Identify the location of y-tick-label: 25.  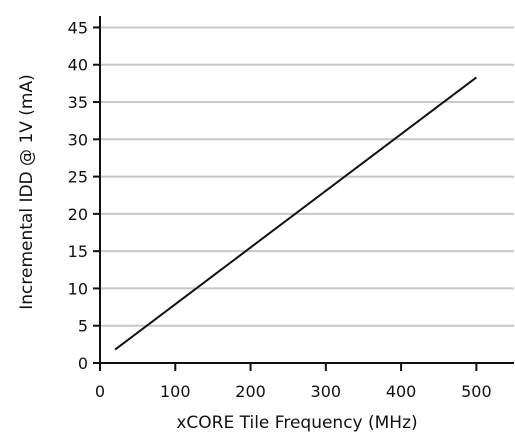
(78, 177).